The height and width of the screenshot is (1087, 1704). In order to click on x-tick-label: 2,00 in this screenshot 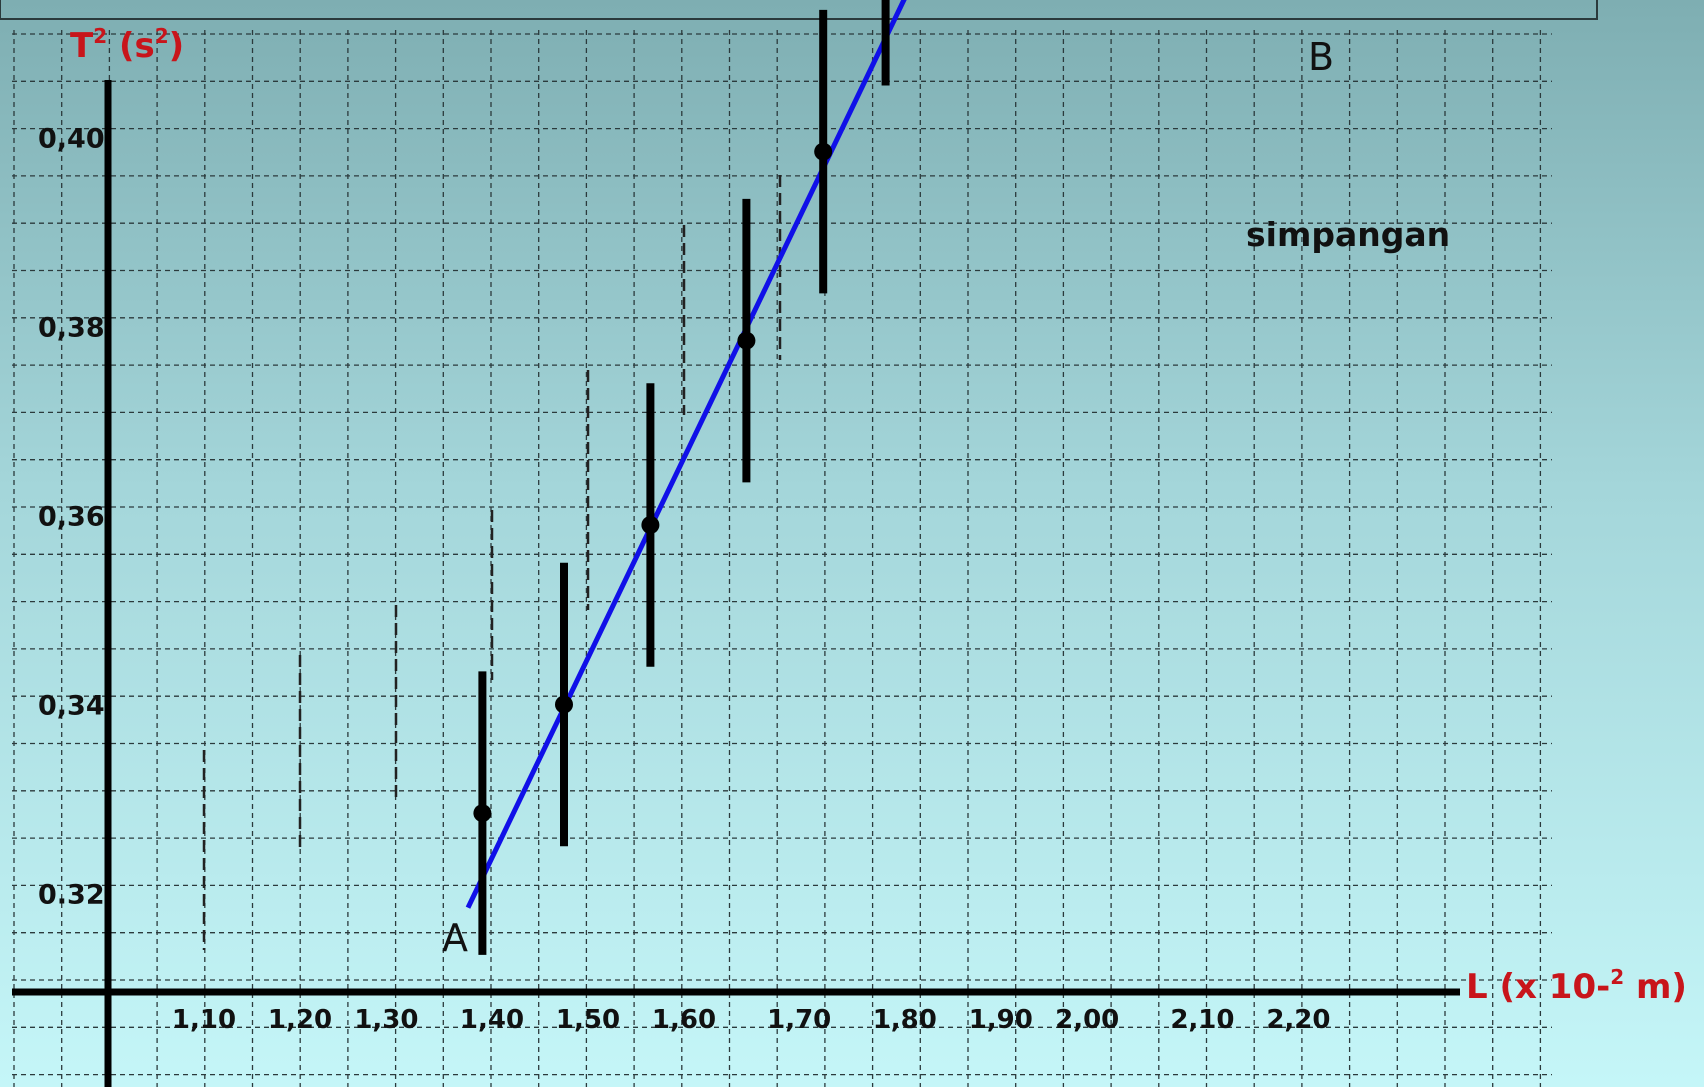, I will do `click(1087, 1020)`.